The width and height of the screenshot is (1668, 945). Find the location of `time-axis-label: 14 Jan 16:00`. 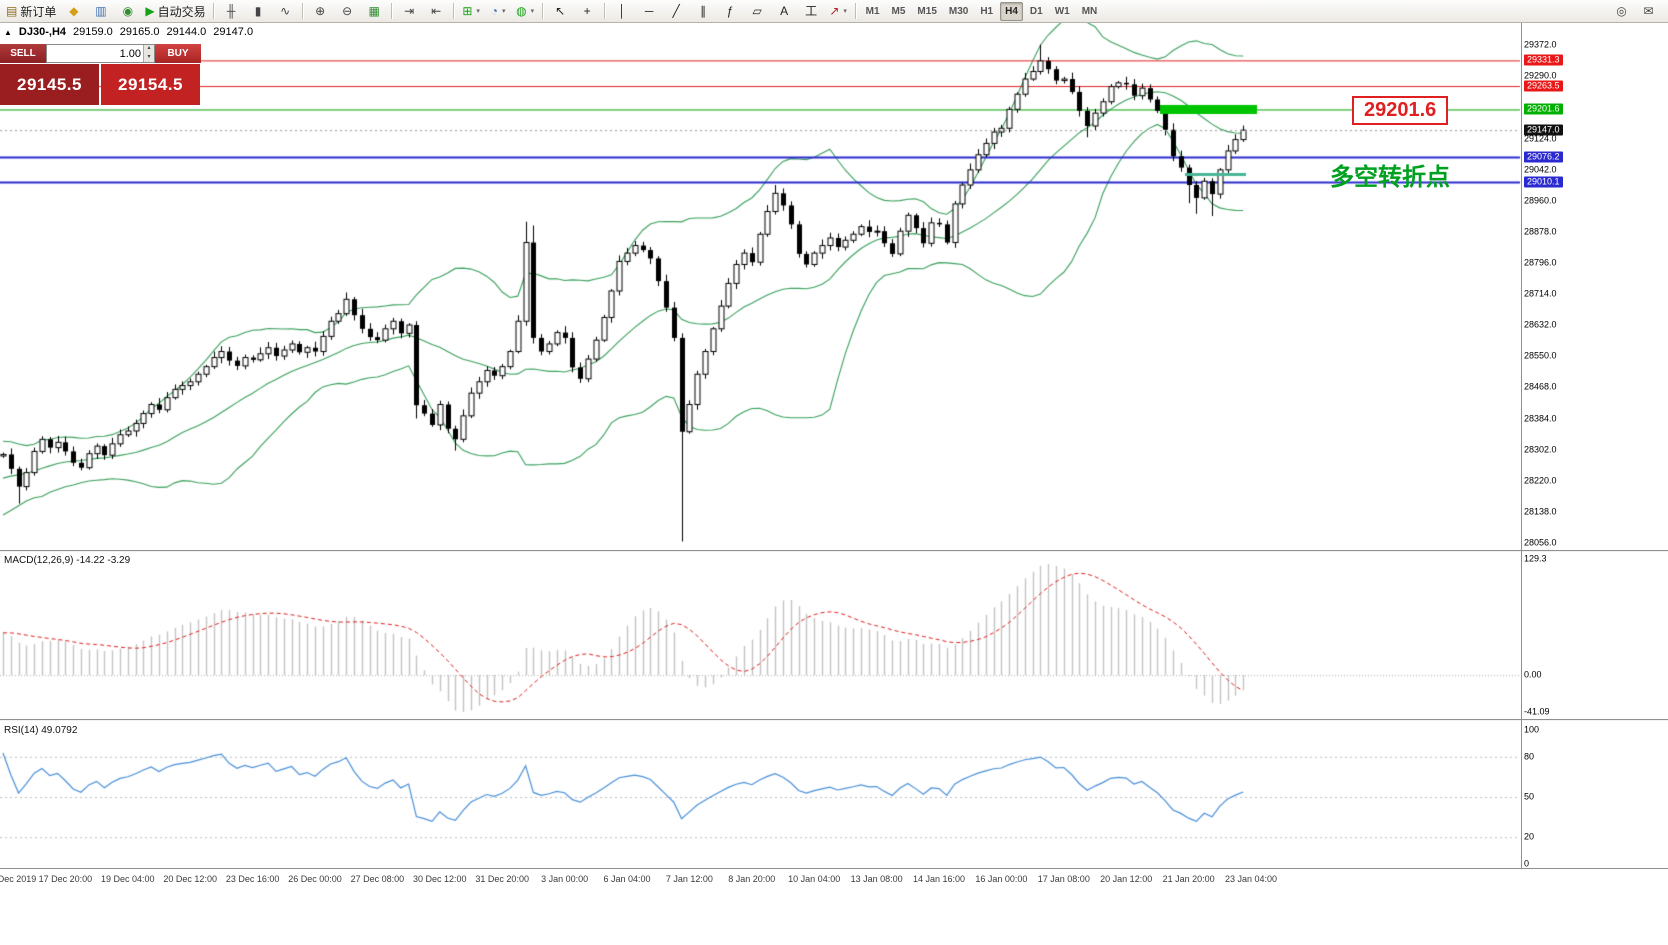

time-axis-label: 14 Jan 16:00 is located at coordinates (939, 879).